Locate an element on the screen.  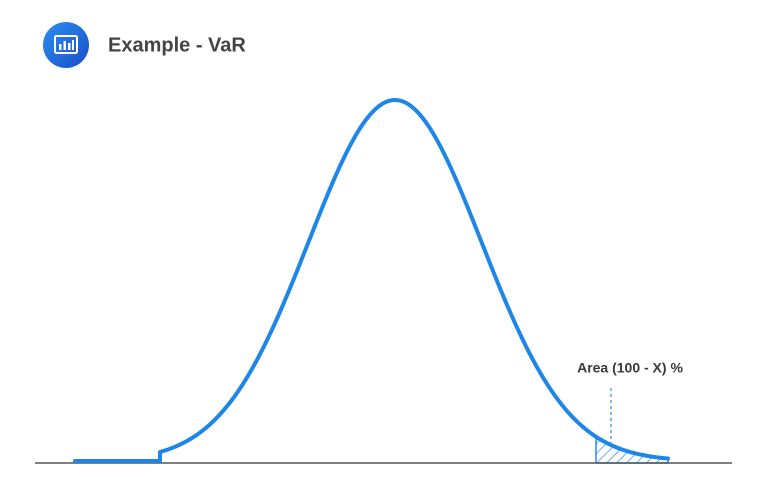
title: Example - VaR is located at coordinates (177, 45).